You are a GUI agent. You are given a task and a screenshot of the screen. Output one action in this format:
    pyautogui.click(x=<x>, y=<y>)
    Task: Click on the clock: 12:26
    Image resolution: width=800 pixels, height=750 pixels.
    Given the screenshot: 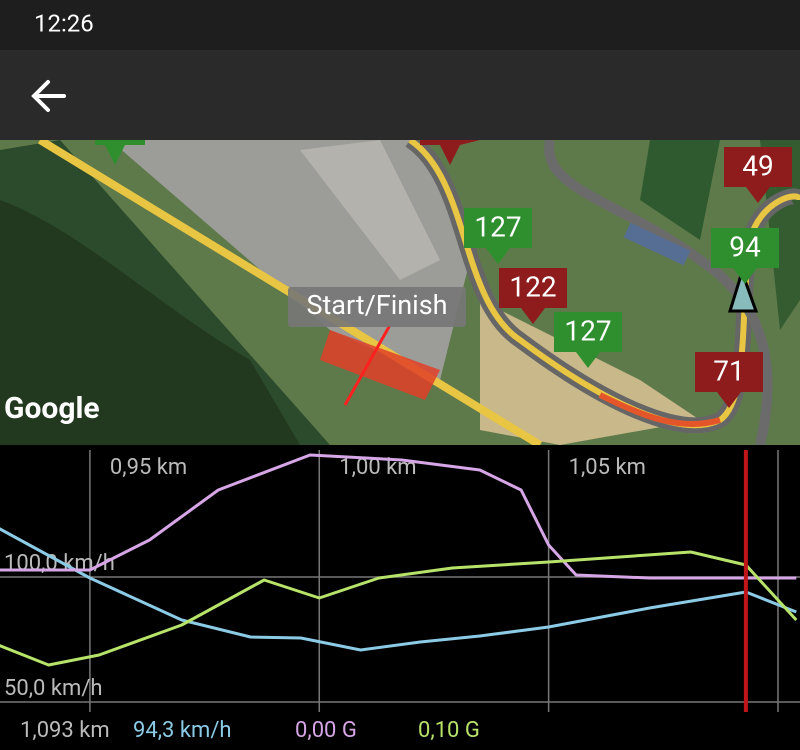 What is the action you would take?
    pyautogui.click(x=64, y=23)
    